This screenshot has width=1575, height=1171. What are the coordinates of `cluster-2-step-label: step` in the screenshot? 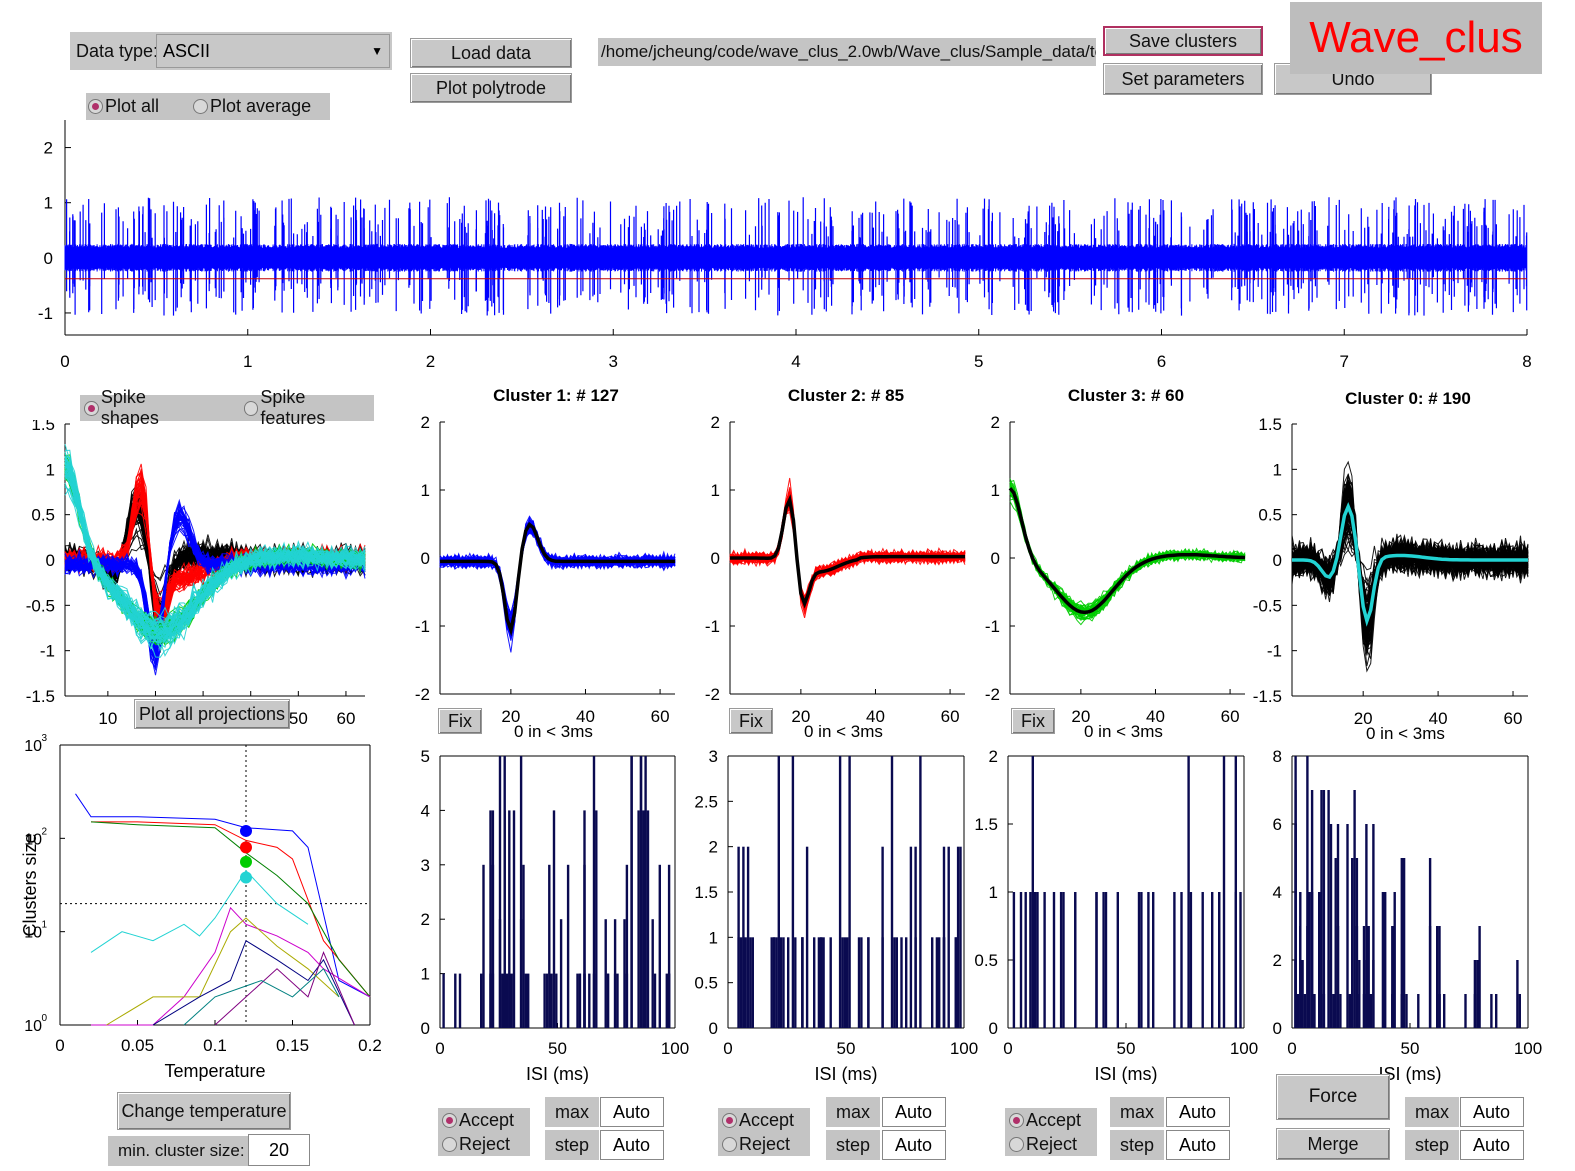 It's located at (853, 1145).